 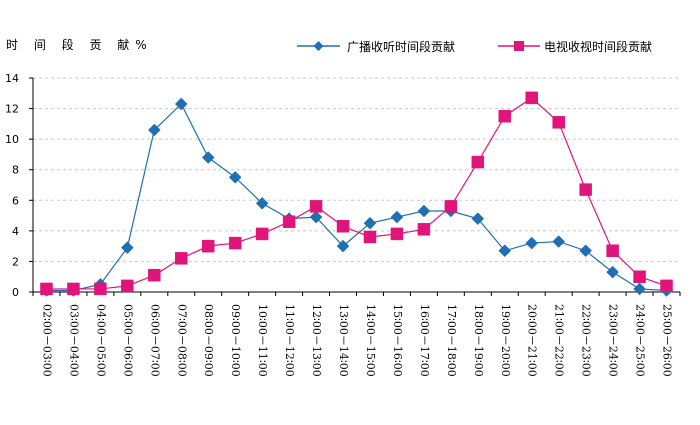 What do you see at coordinates (12, 185) in the screenshot?
I see `y-tick-labels: 0 2 4 6 8 10 12 14` at bounding box center [12, 185].